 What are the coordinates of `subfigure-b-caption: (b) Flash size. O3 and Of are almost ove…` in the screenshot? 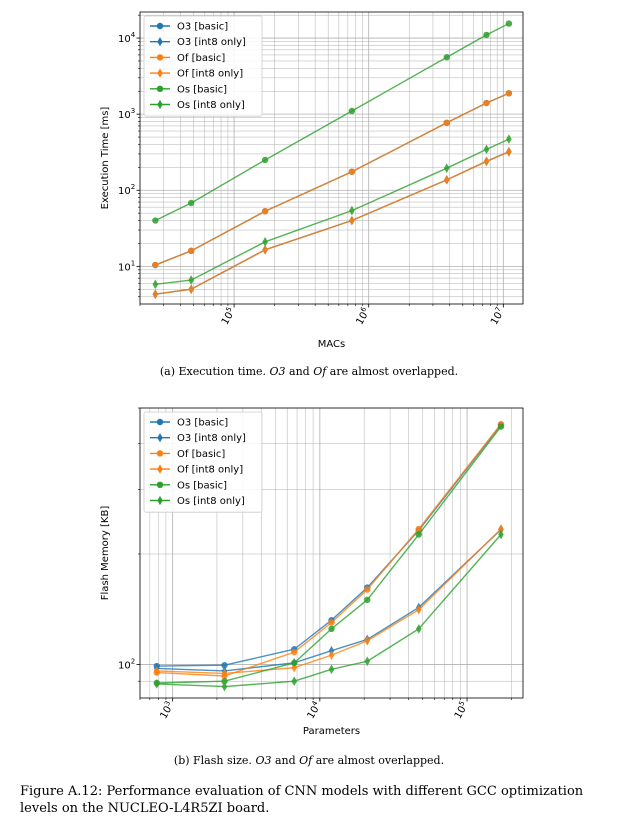 It's located at (309, 760).